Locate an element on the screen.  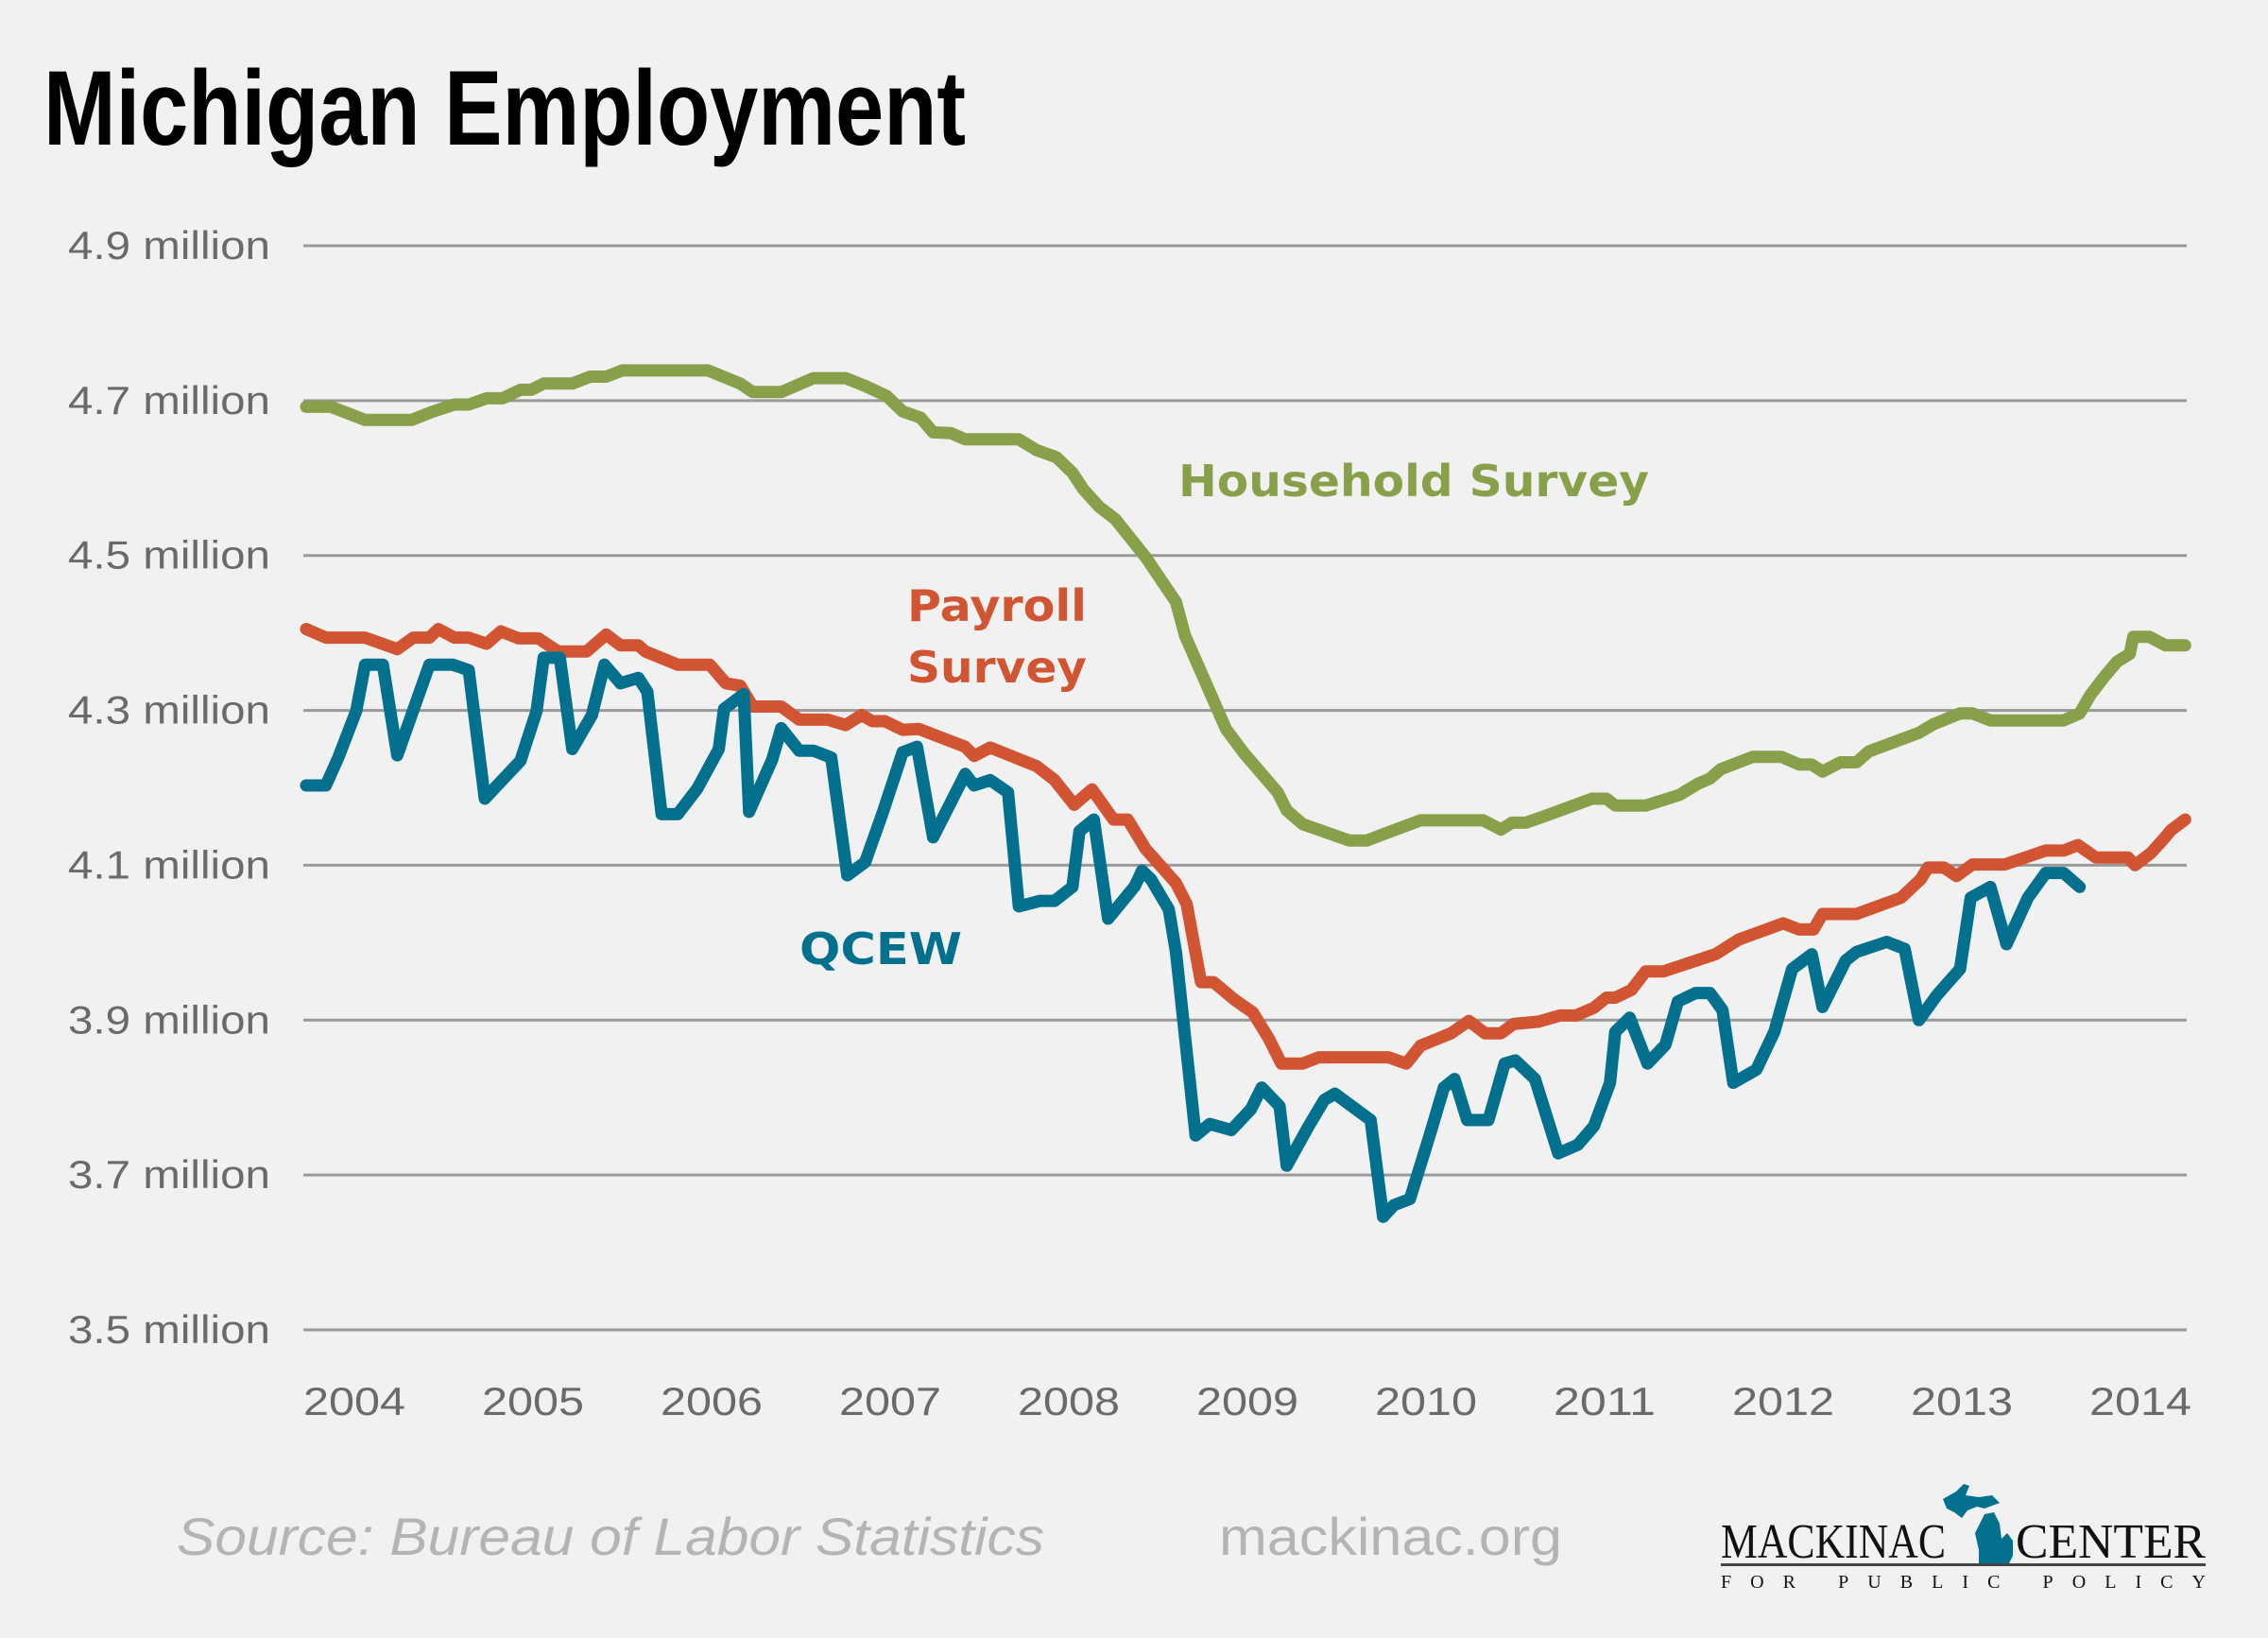
x-tick-label: 2008 is located at coordinates (1069, 1401).